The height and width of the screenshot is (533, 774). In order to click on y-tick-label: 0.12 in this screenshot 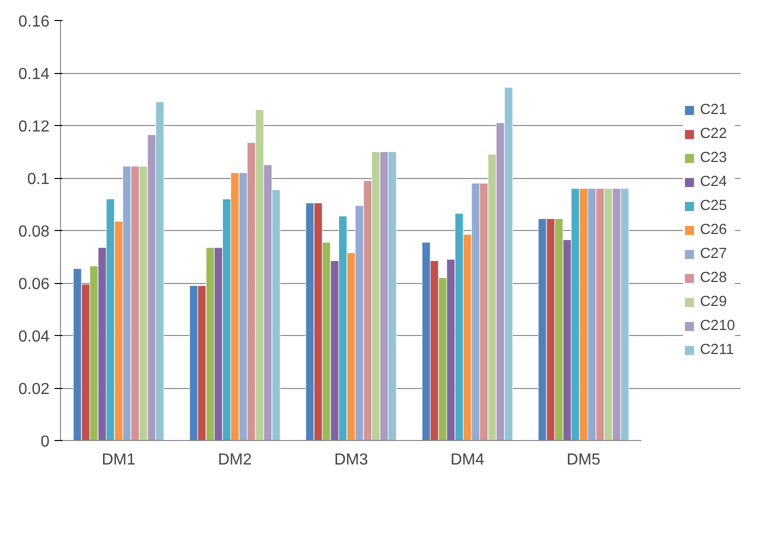, I will do `click(34, 127)`.